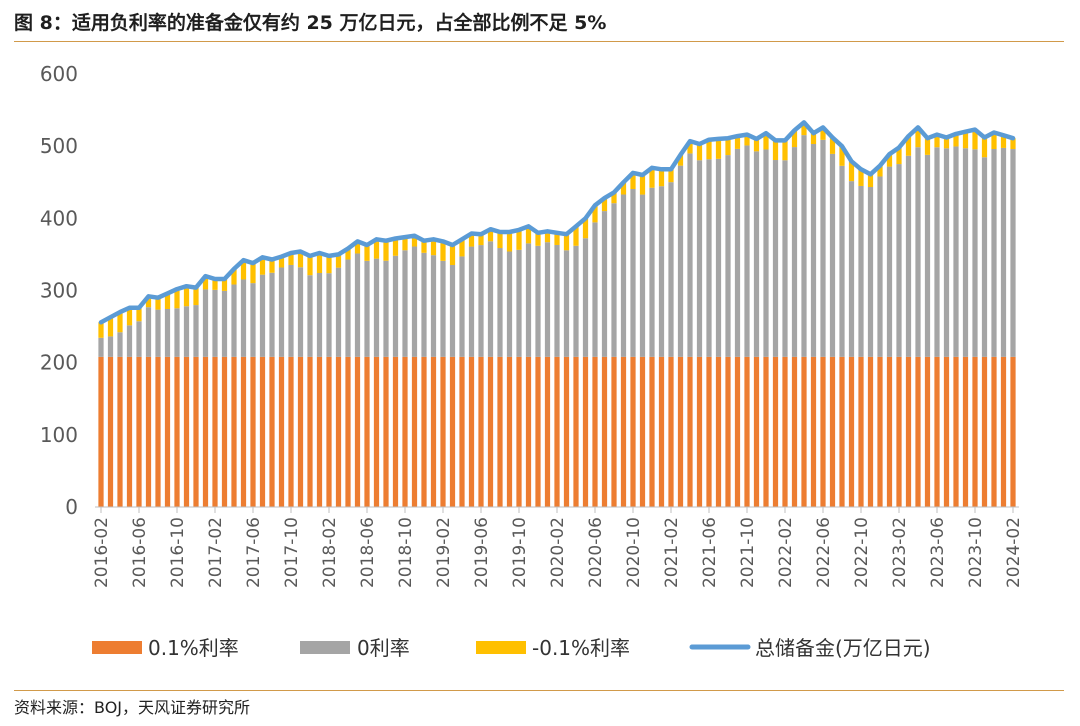 This screenshot has width=1080, height=726. Describe the element at coordinates (59, 363) in the screenshot. I see `y-tick-label: 200` at that location.